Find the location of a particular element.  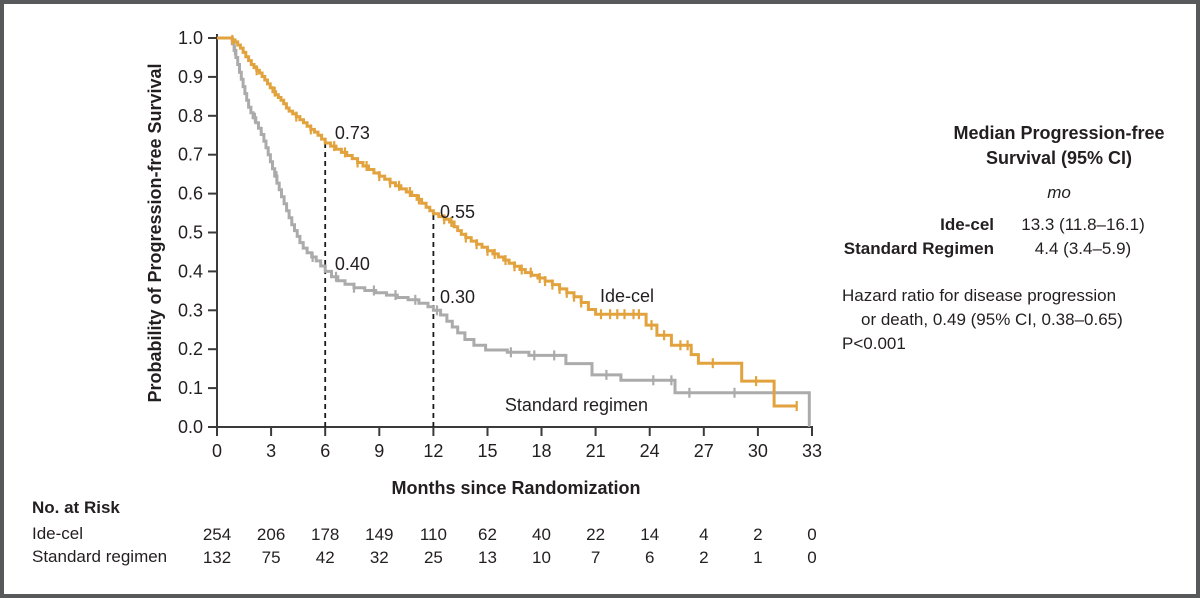

risk-count: 22 is located at coordinates (595, 534).